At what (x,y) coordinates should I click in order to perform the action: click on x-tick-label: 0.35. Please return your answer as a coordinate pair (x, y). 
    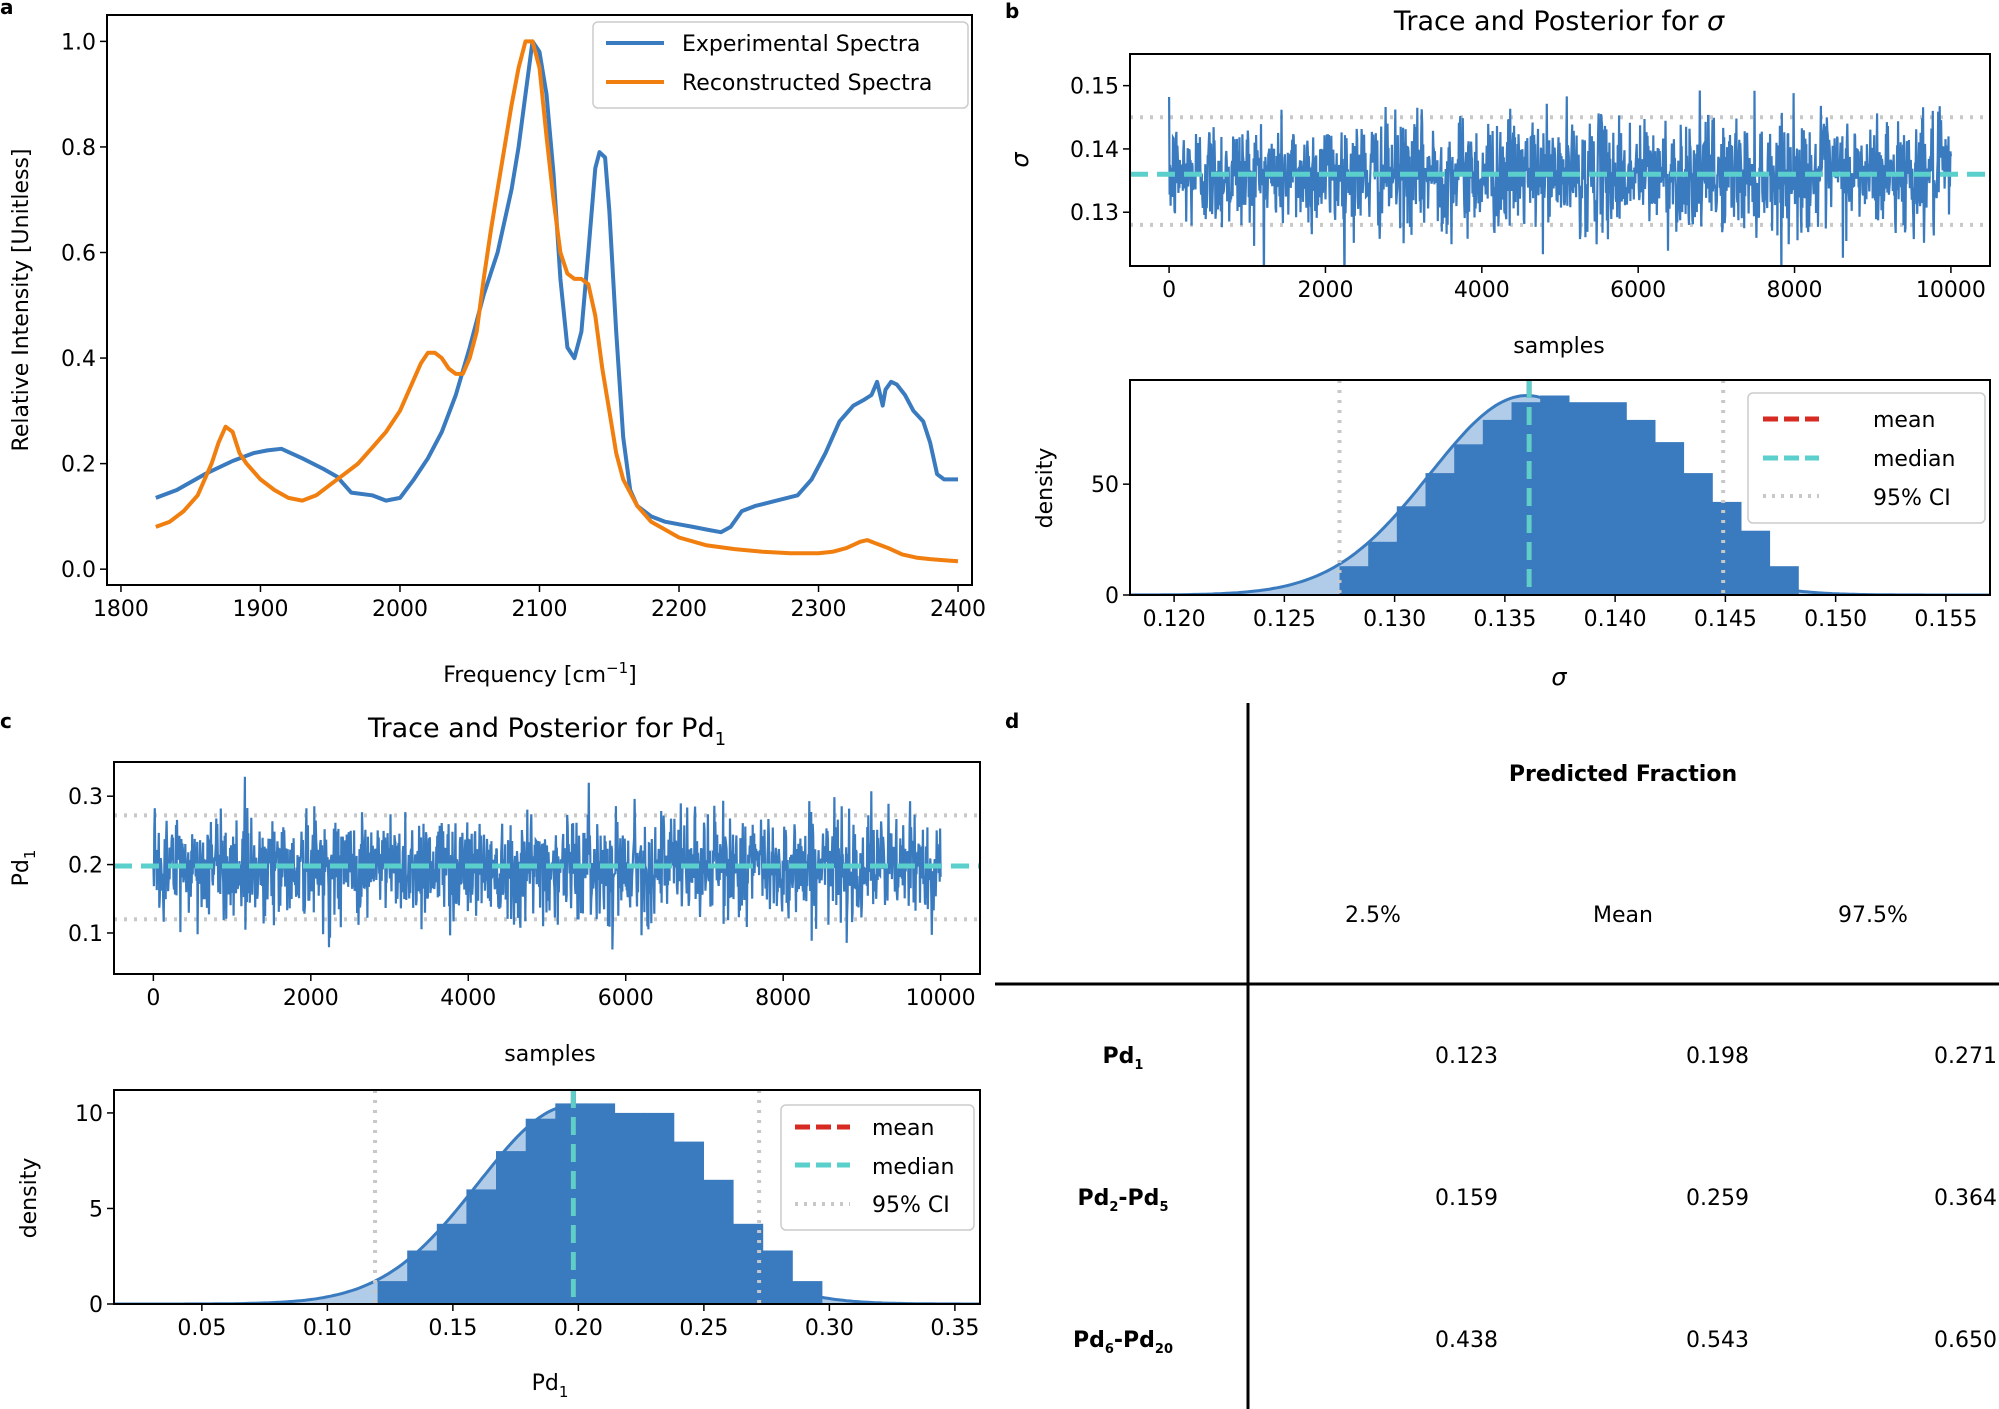
    Looking at the image, I should click on (954, 1328).